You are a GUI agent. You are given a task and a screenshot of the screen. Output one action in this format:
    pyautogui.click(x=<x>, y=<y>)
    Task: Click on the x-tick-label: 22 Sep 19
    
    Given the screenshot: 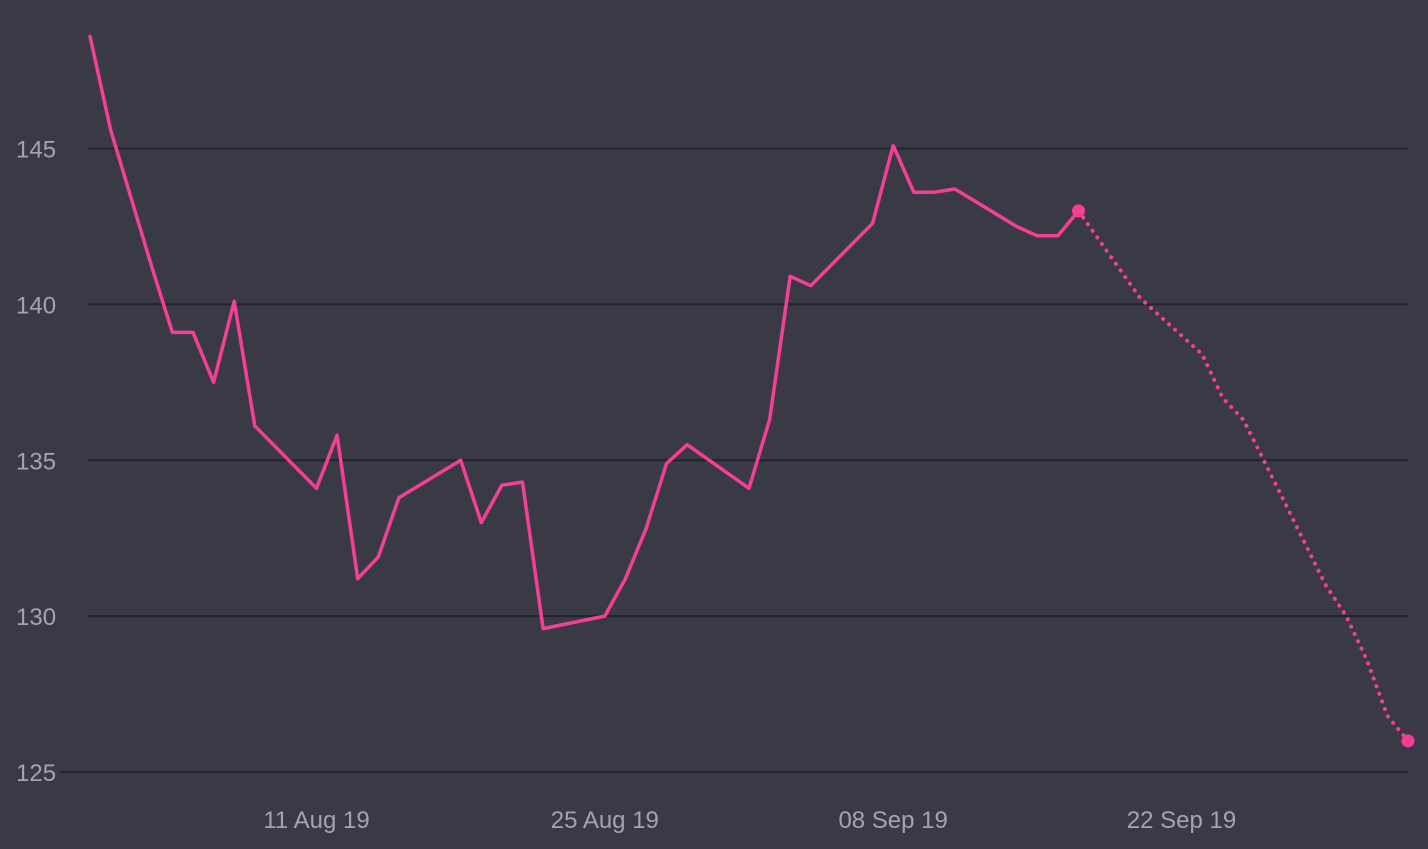 What is the action you would take?
    pyautogui.click(x=1181, y=820)
    